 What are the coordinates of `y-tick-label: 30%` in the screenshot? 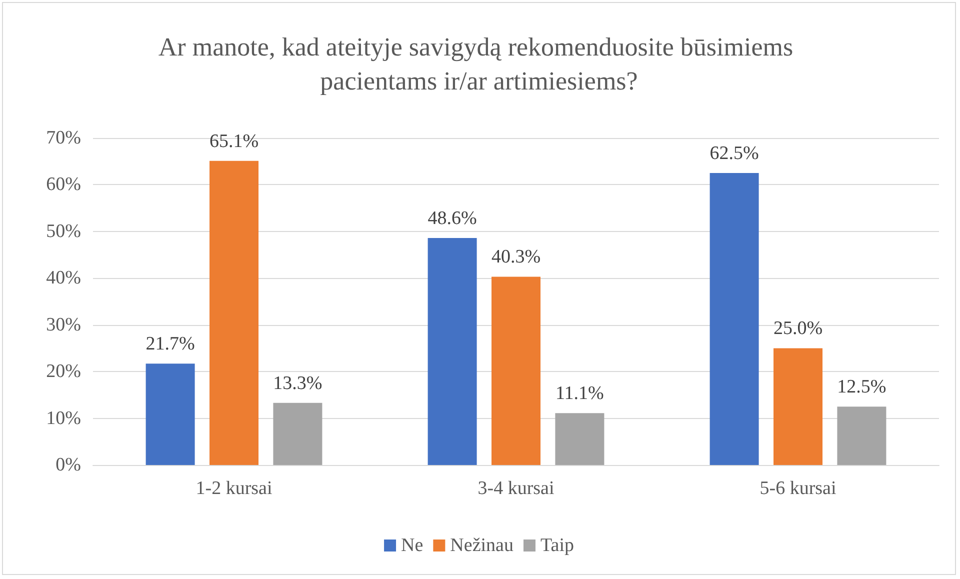 It's located at (64, 325).